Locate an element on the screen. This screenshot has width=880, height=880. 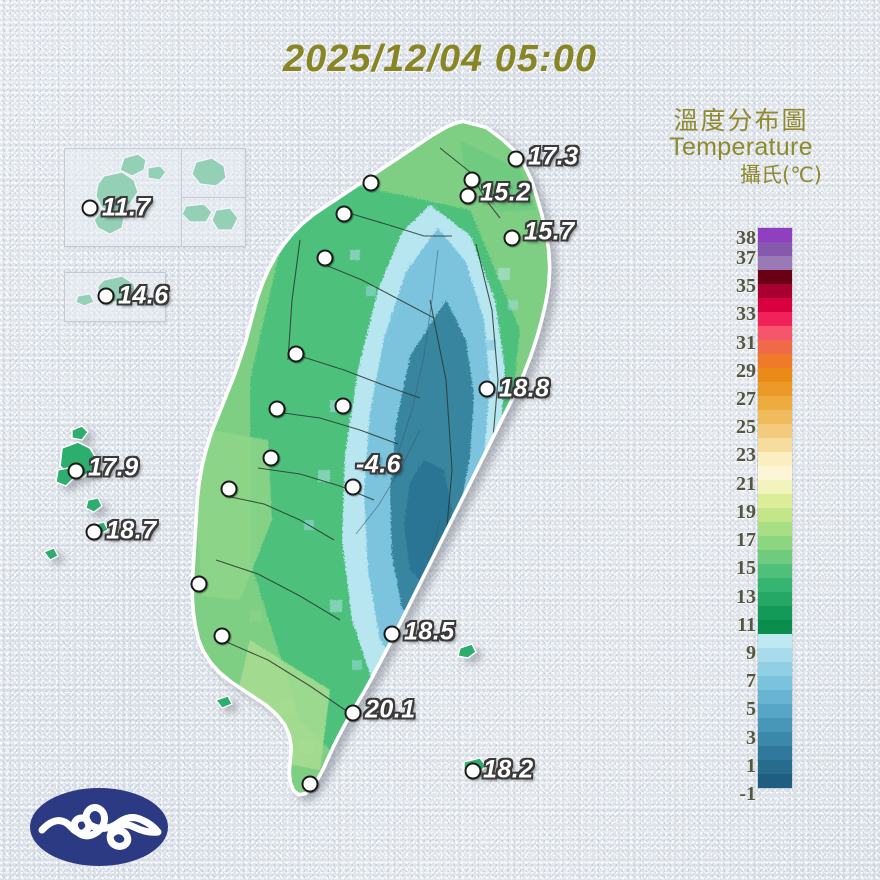
color-scale-bar is located at coordinates (775, 508).